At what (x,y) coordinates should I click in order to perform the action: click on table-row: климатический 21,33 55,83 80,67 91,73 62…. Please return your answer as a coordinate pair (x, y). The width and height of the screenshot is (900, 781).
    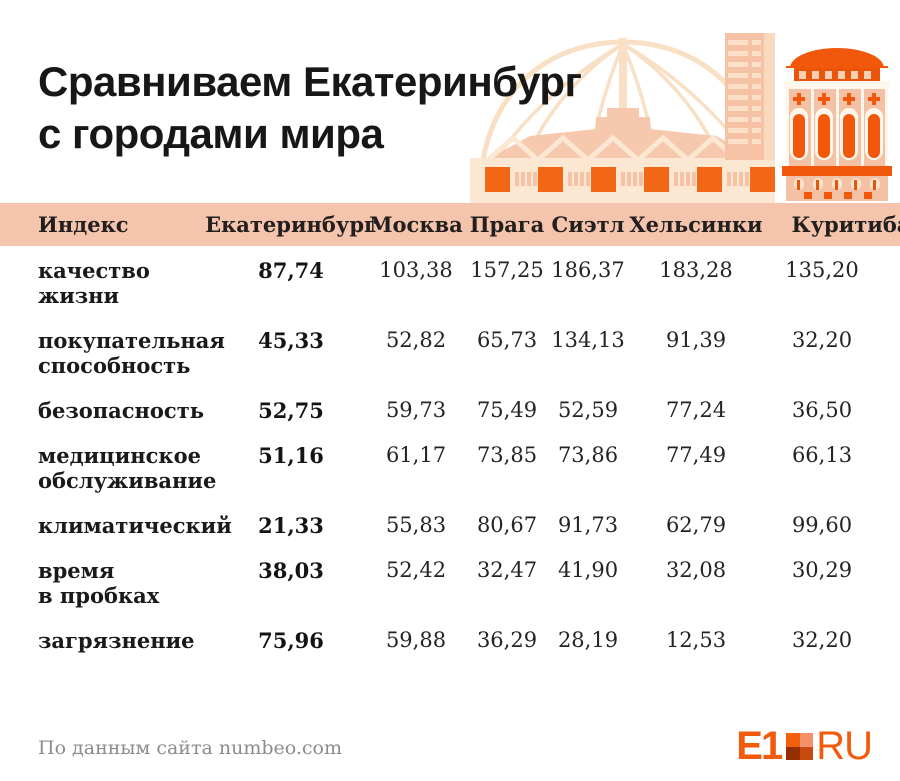
    Looking at the image, I should click on (450, 525).